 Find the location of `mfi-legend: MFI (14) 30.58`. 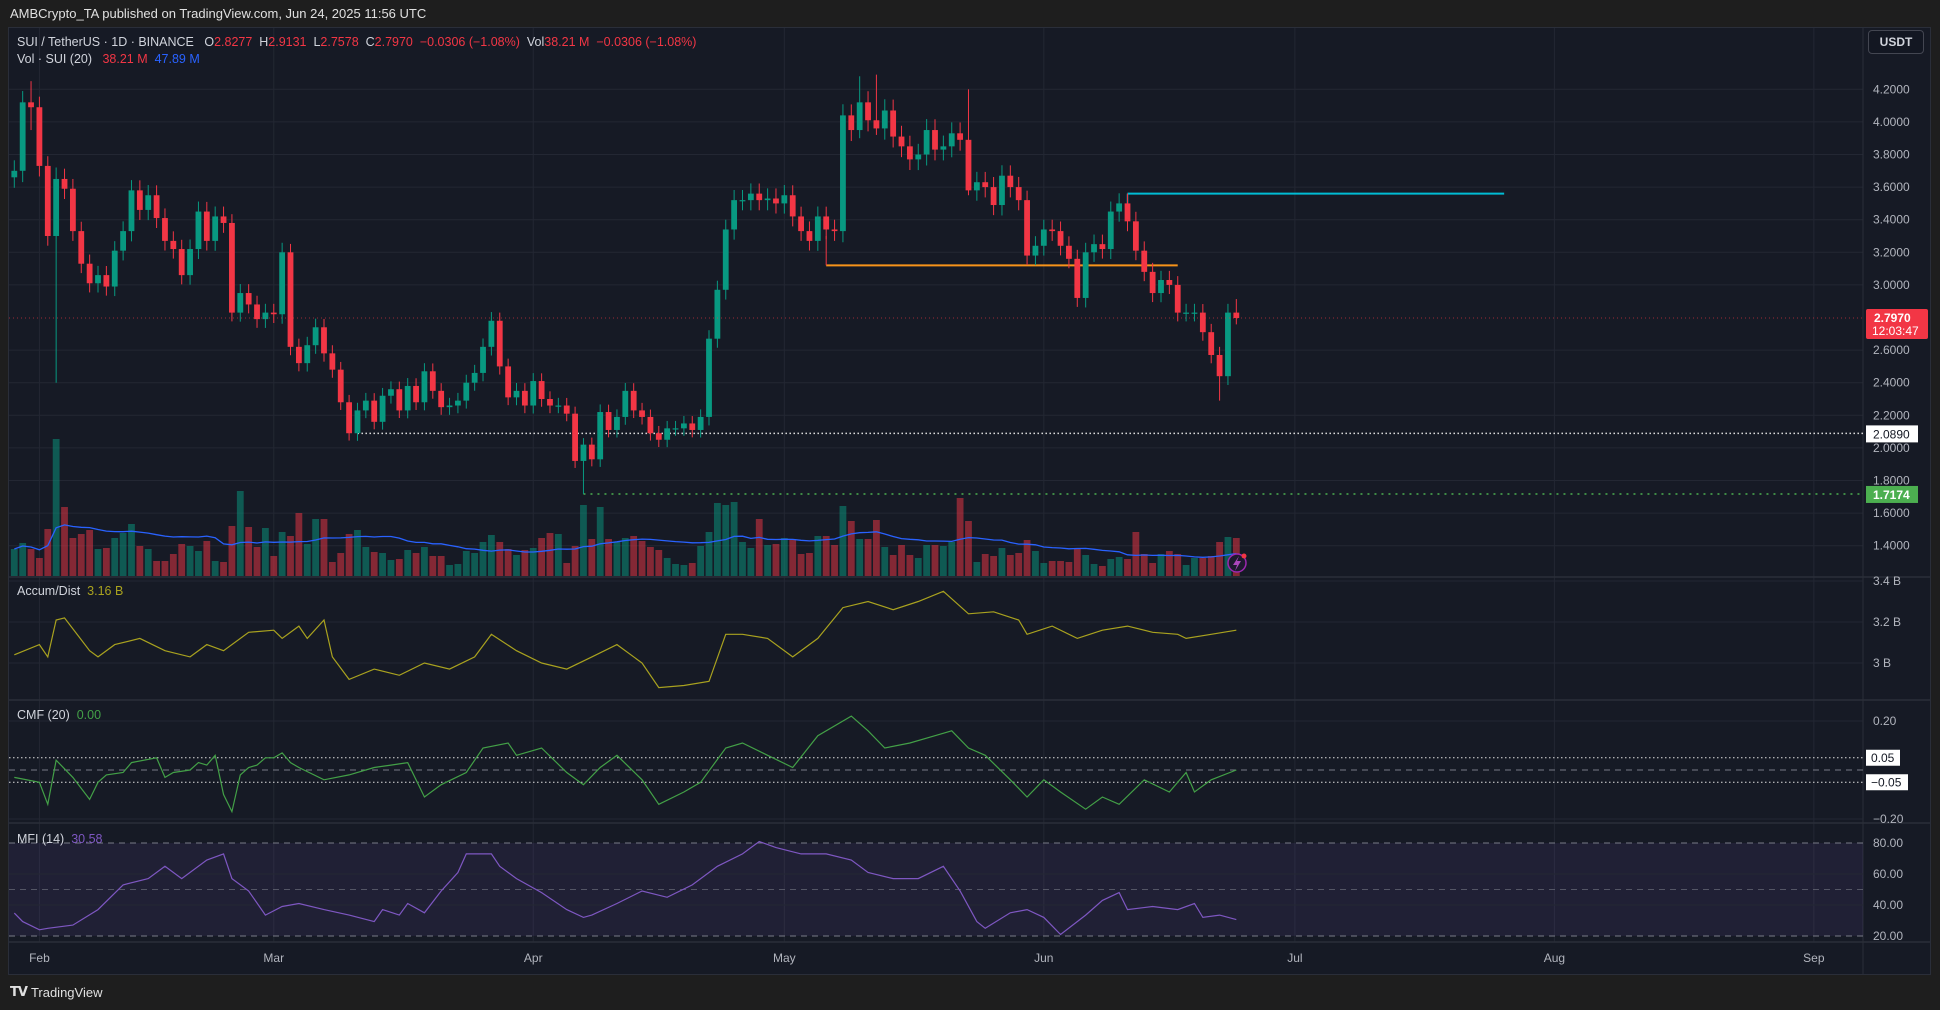

mfi-legend: MFI (14) 30.58 is located at coordinates (59, 839).